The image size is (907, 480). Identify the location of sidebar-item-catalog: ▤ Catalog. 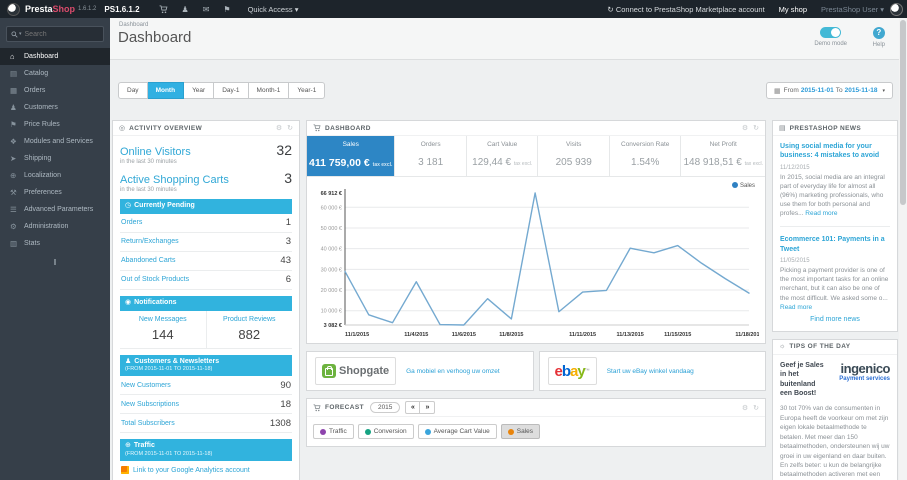
(29, 73).